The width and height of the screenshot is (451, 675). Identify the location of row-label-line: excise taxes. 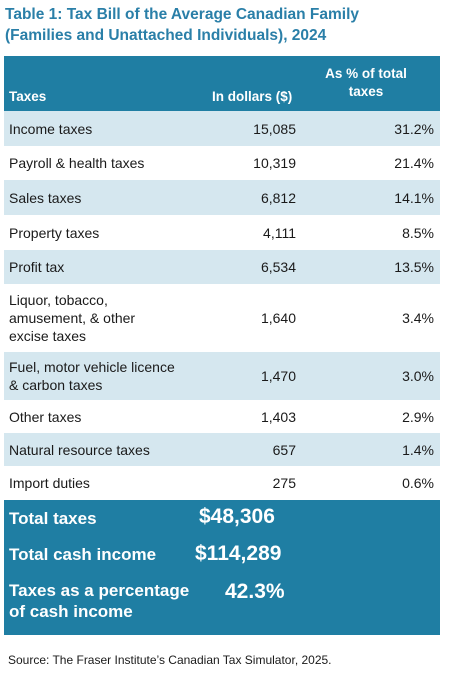
(48, 336).